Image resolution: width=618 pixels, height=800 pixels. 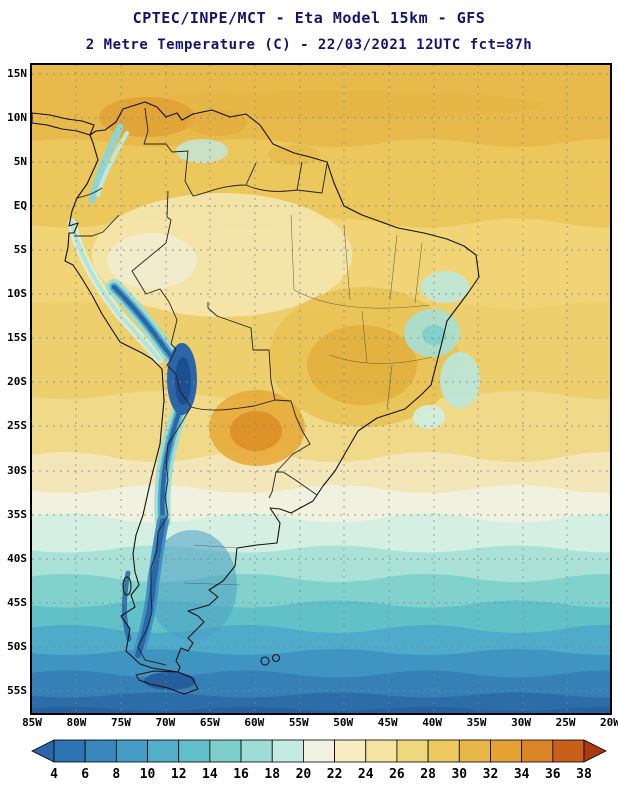 What do you see at coordinates (17, 294) in the screenshot?
I see `lat-label: 10S` at bounding box center [17, 294].